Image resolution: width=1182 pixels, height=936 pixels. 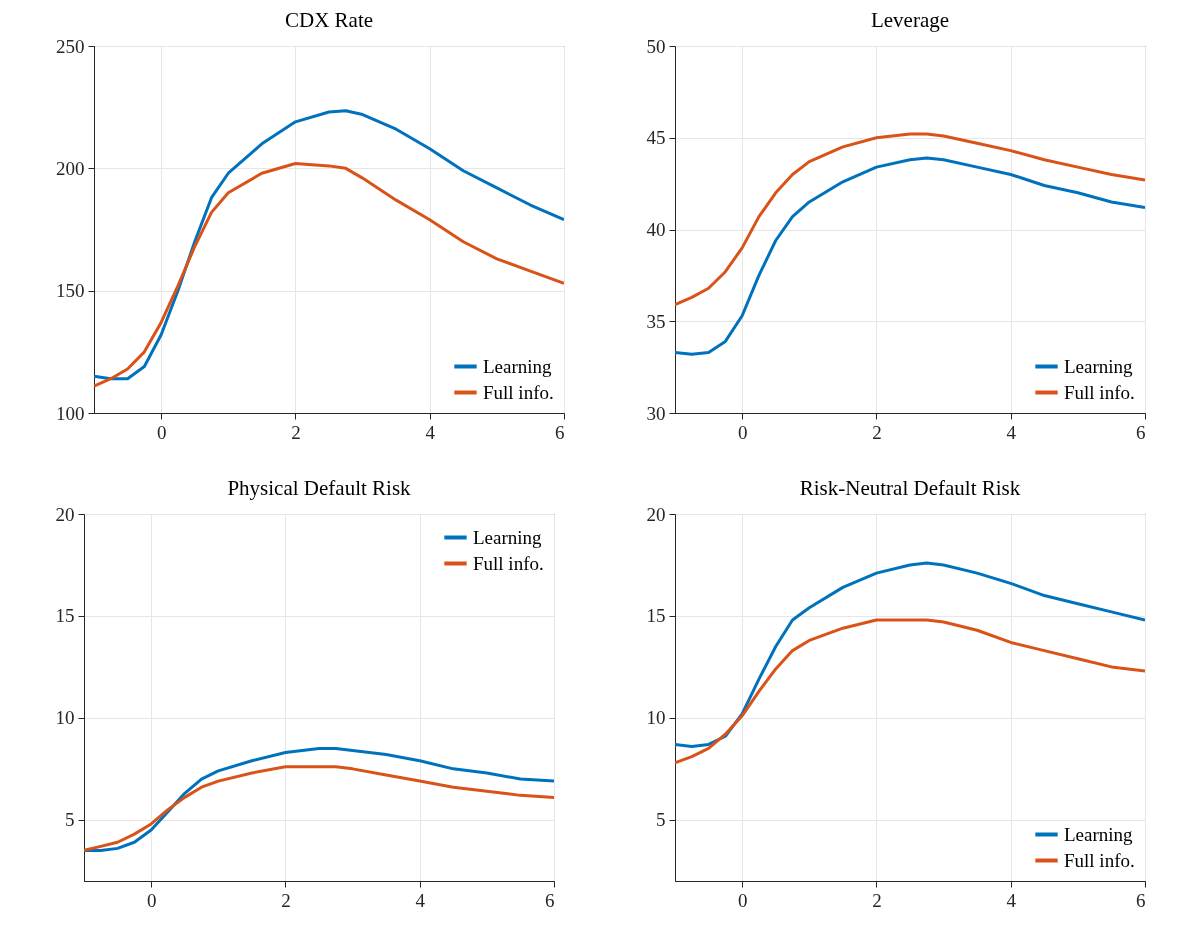 I want to click on y-tick-label: 100, so click(x=70, y=413).